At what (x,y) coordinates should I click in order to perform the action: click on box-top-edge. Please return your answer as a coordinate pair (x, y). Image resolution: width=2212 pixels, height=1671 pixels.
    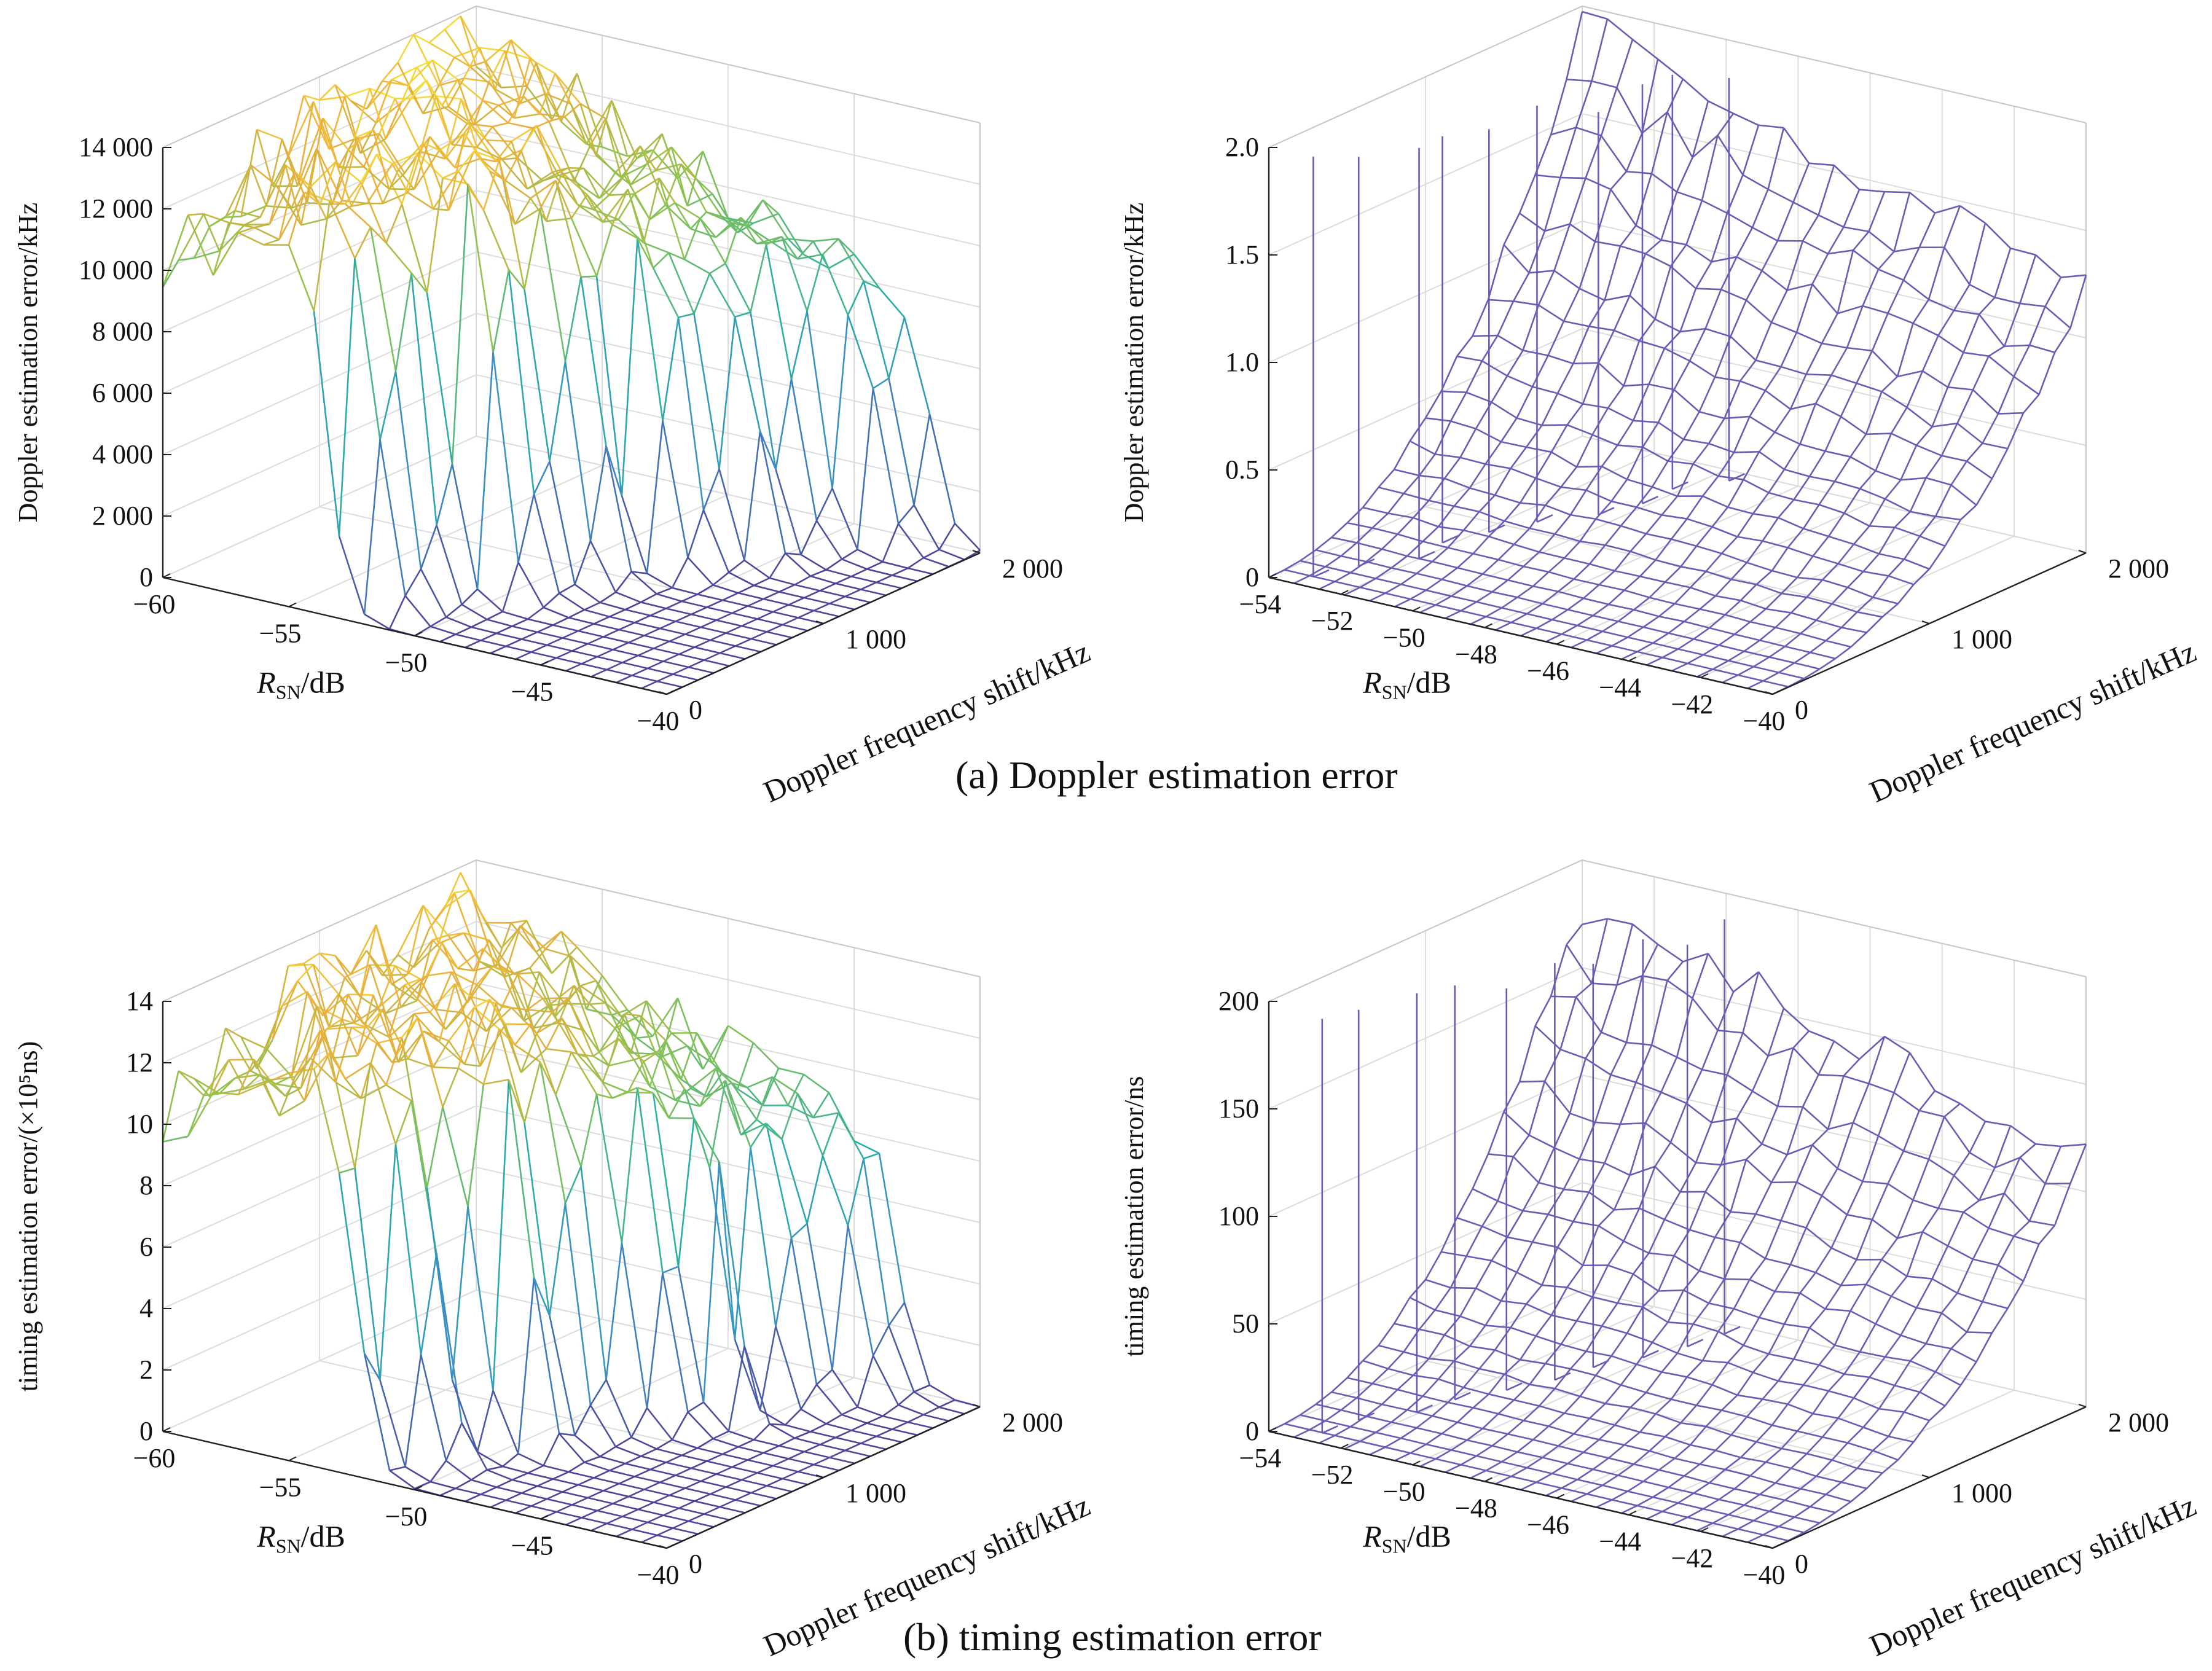
    Looking at the image, I should click on (1677, 77).